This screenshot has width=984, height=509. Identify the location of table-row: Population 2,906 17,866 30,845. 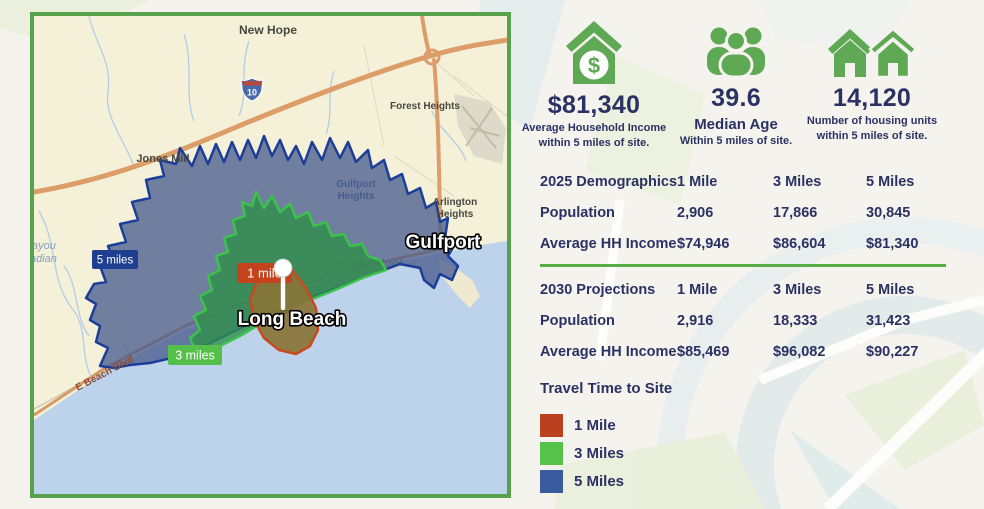
(743, 212).